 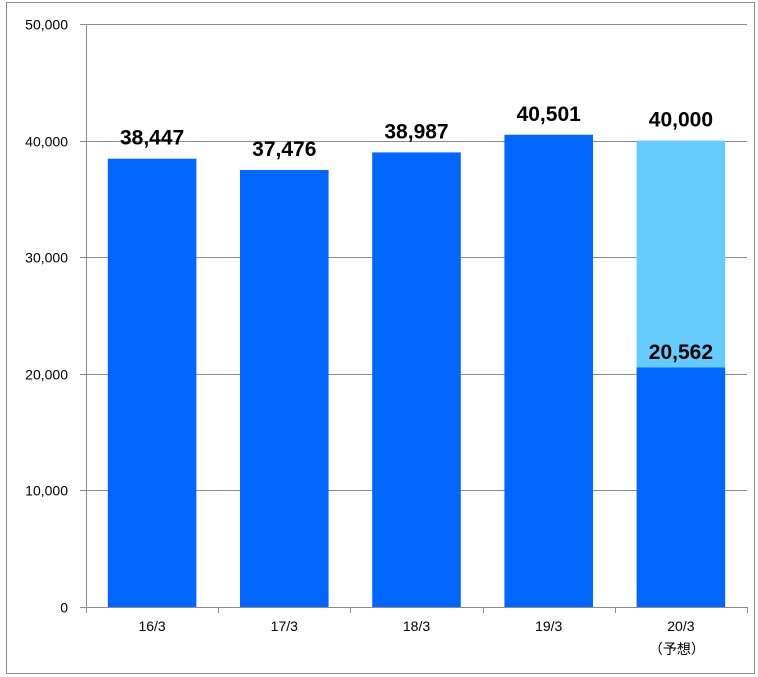 What do you see at coordinates (46, 142) in the screenshot?
I see `y-tick-label: 40,000` at bounding box center [46, 142].